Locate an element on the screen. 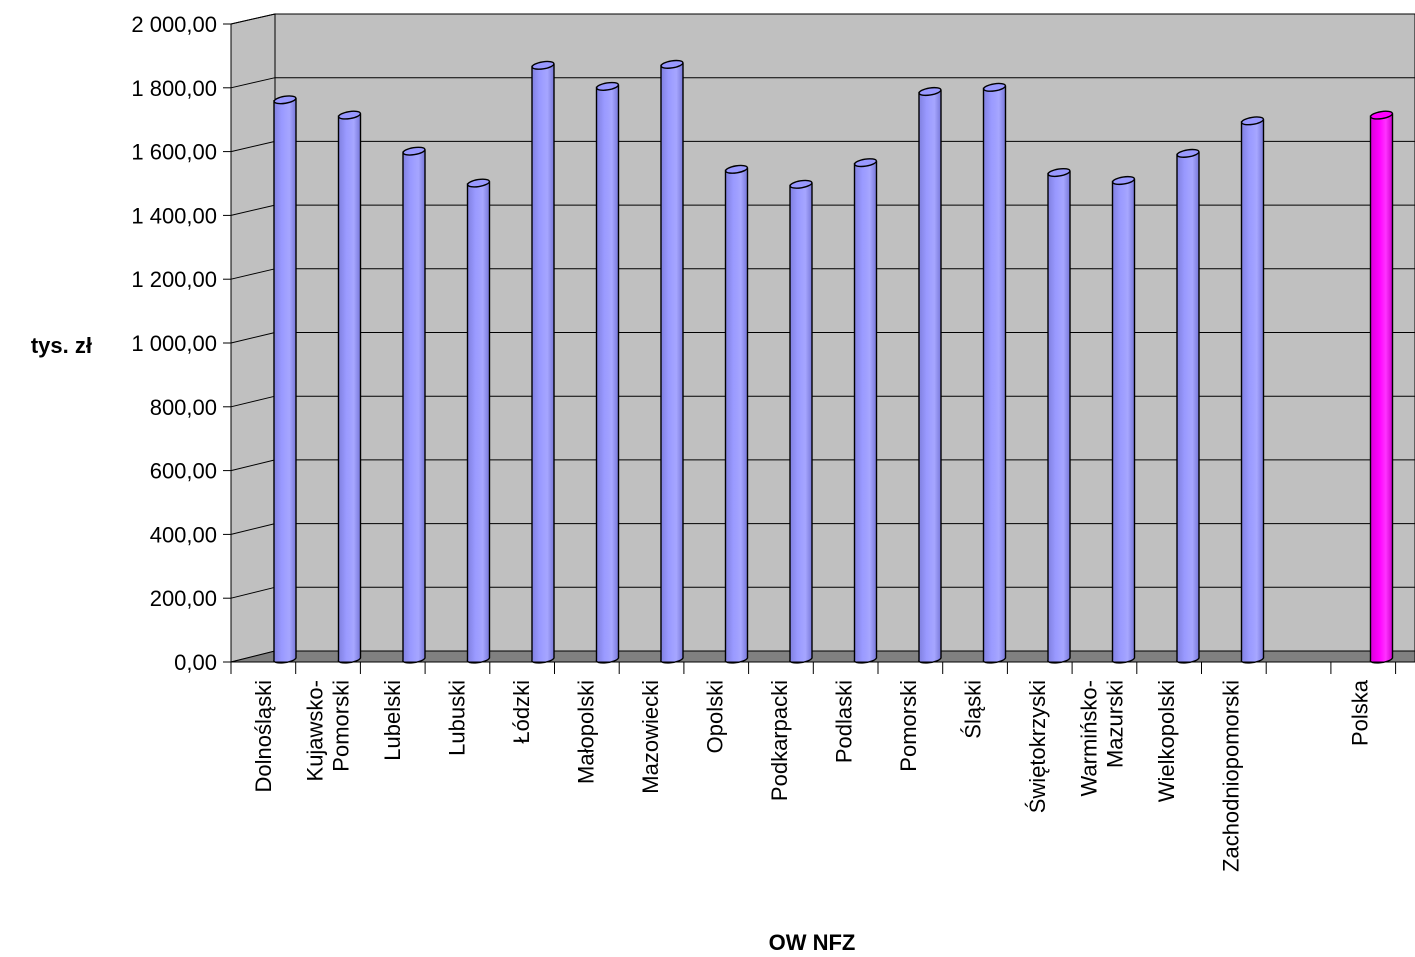  x-tick-label: Podlaski is located at coordinates (844, 721).